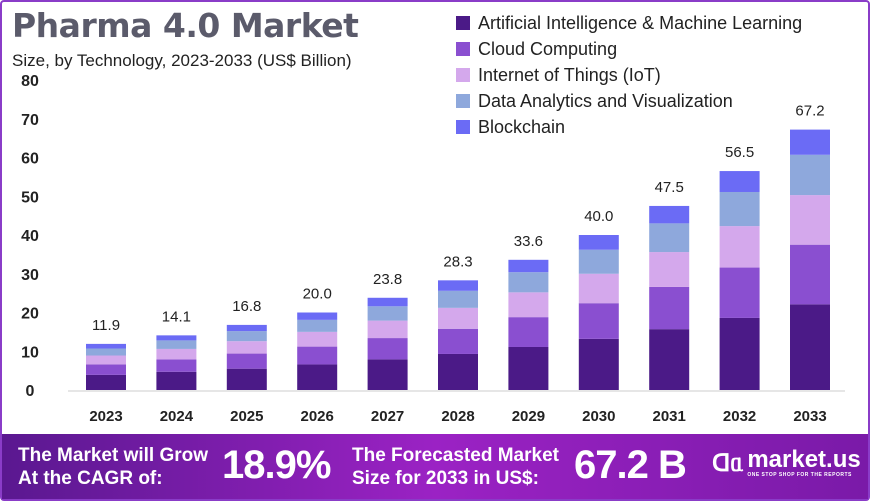 This screenshot has height=501, width=870. I want to click on logo-icon: ꓷᥲ, so click(728, 463).